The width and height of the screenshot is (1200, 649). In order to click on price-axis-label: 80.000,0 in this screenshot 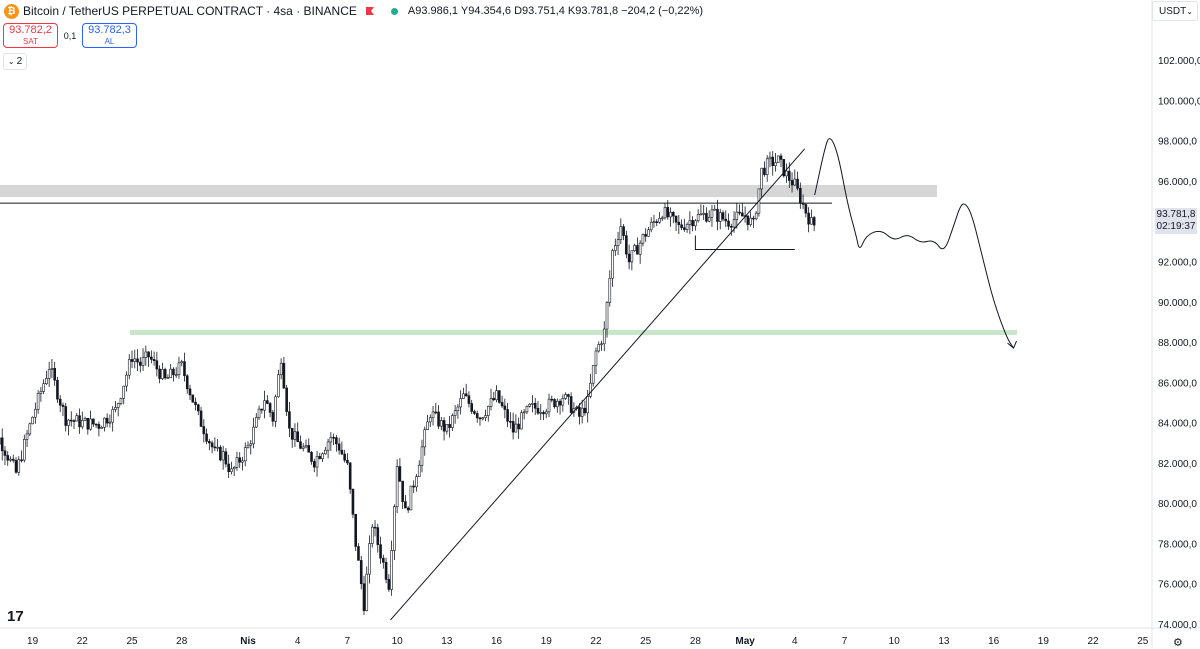, I will do `click(1177, 504)`.